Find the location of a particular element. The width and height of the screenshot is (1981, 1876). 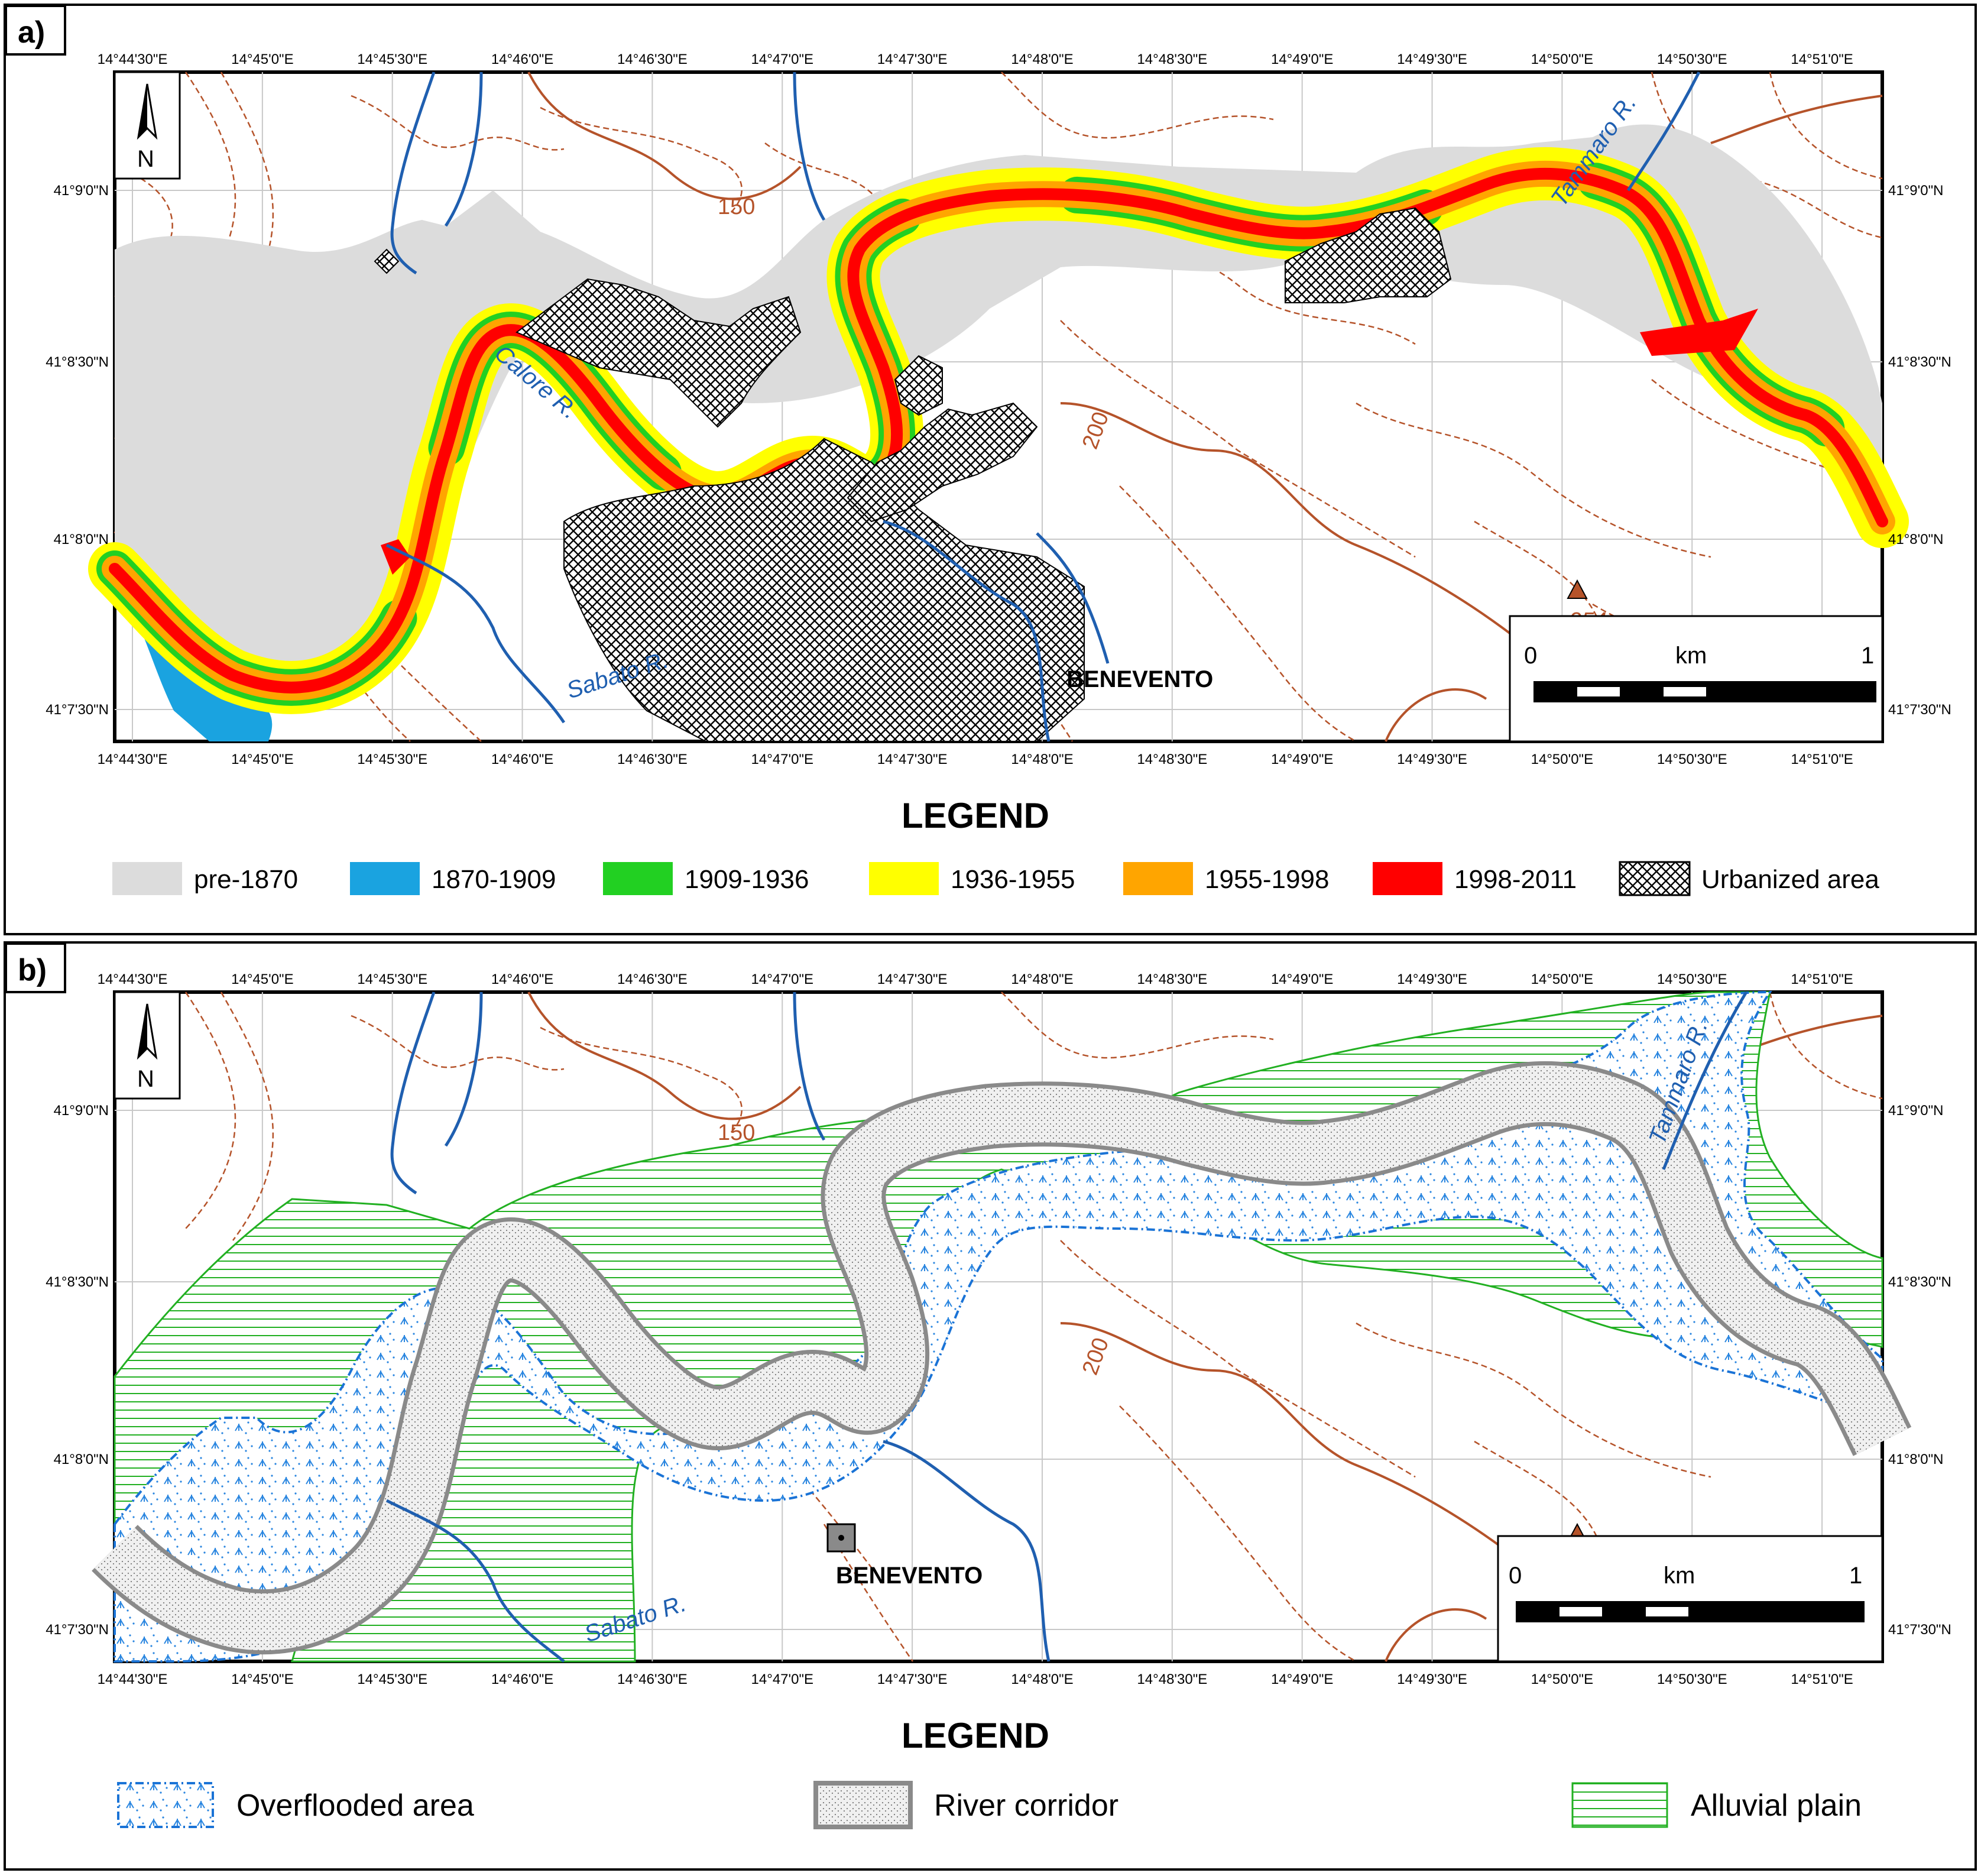

north-arrow-icon is located at coordinates (147, 125).